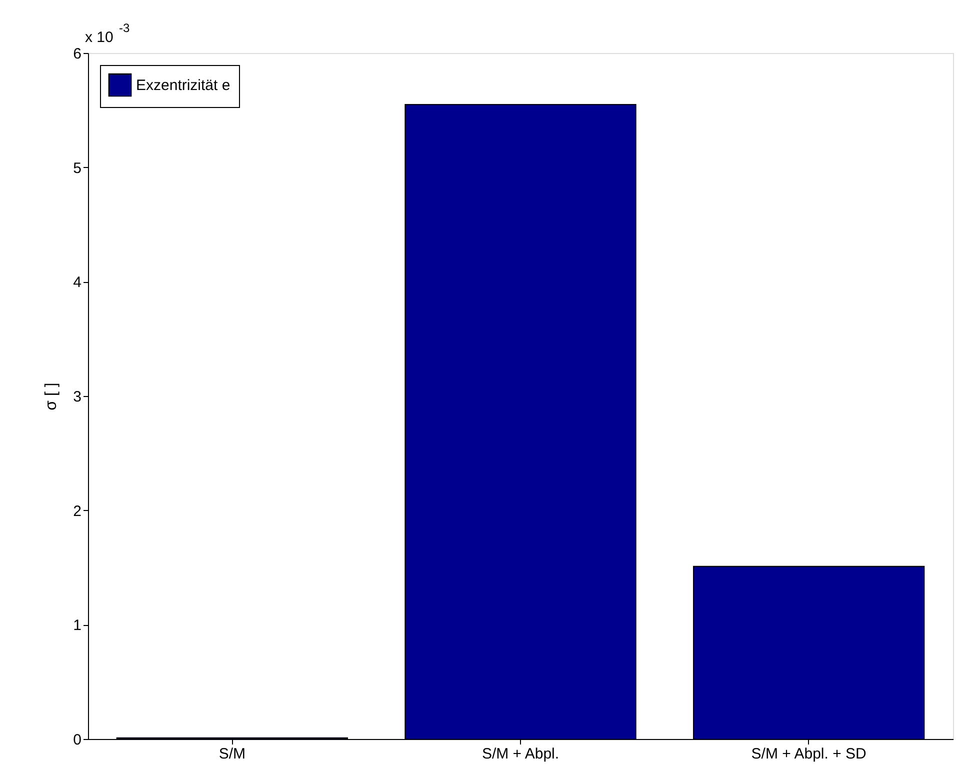  What do you see at coordinates (183, 85) in the screenshot?
I see `legend-label: Exzentrizität e` at bounding box center [183, 85].